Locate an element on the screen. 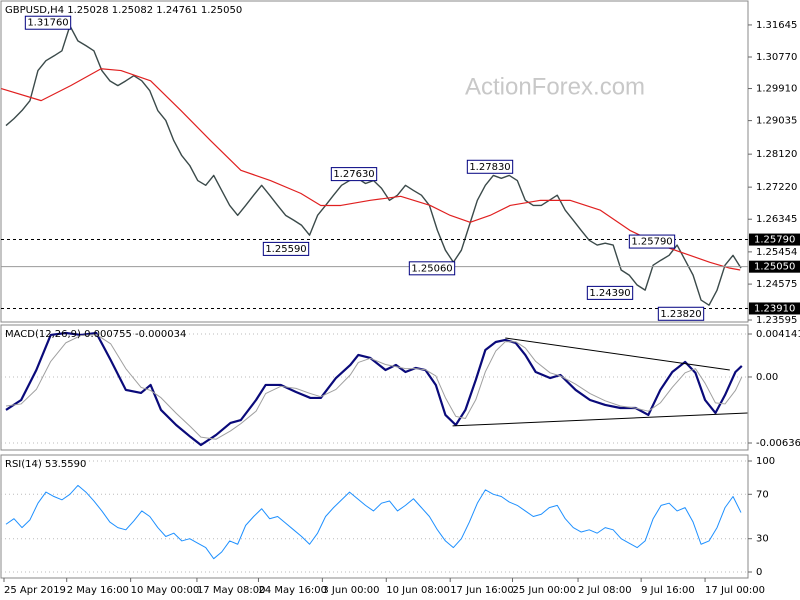 Image resolution: width=800 pixels, height=600 pixels. annotation-label: 1.23820 is located at coordinates (680, 314).